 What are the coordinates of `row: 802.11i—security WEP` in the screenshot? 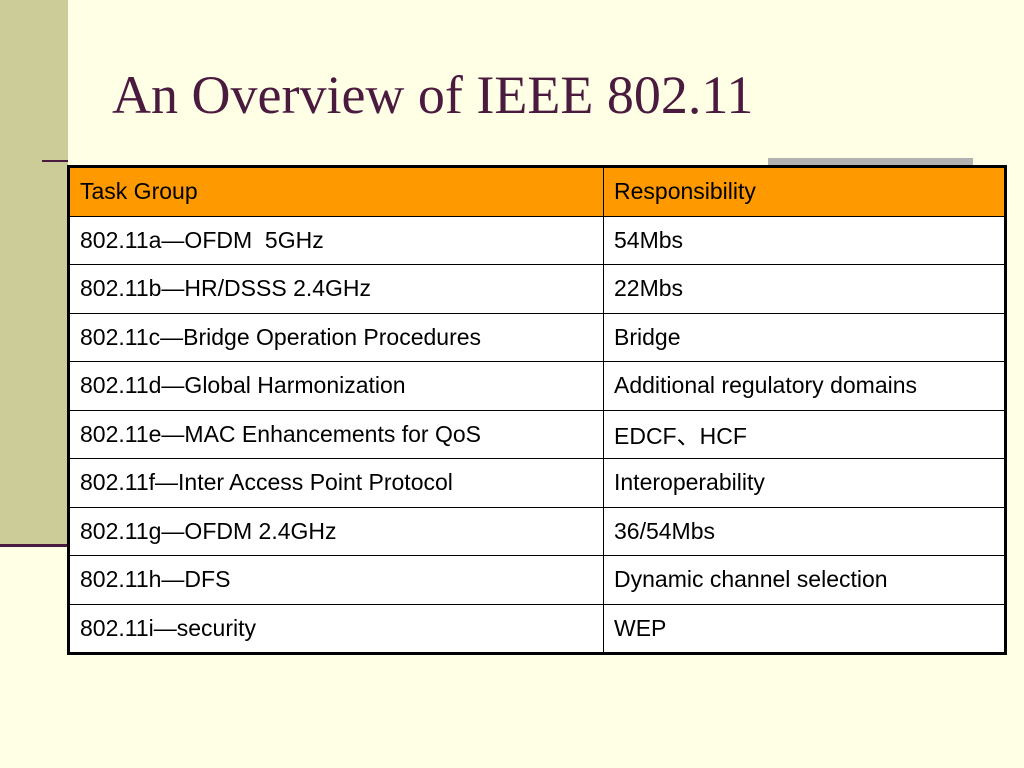 It's located at (537, 628).